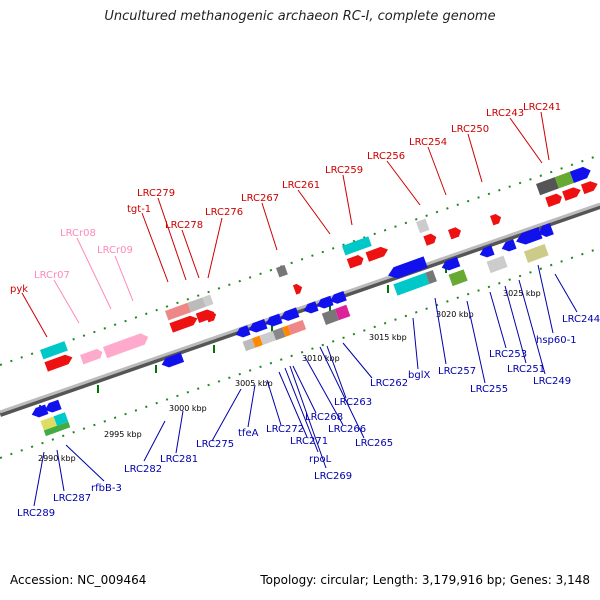  I want to click on connector-lrcr07, so click(66, 301).